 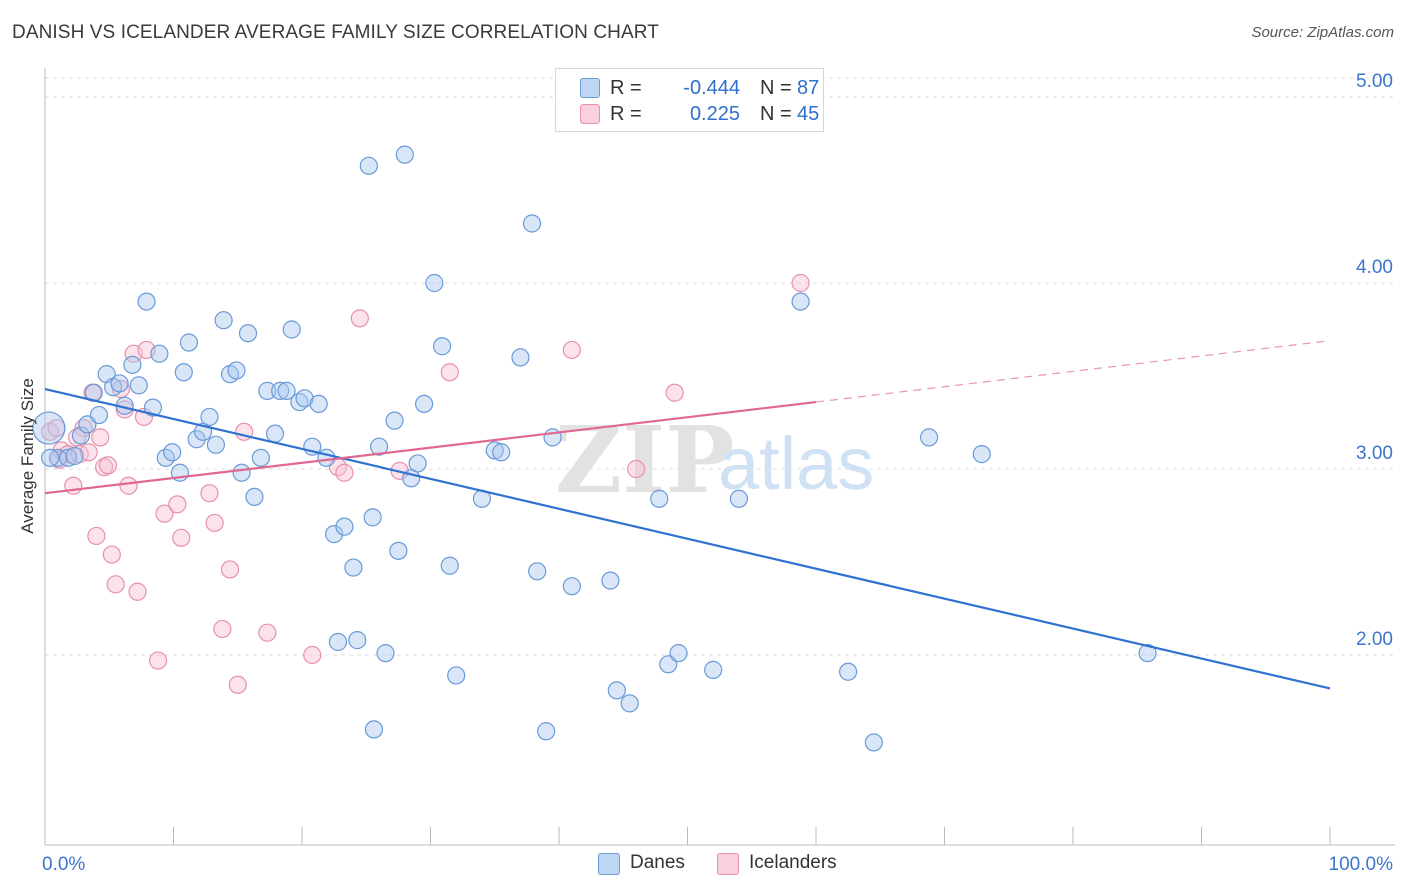 I want to click on watermark: ZIP atlas, so click(x=714, y=460).